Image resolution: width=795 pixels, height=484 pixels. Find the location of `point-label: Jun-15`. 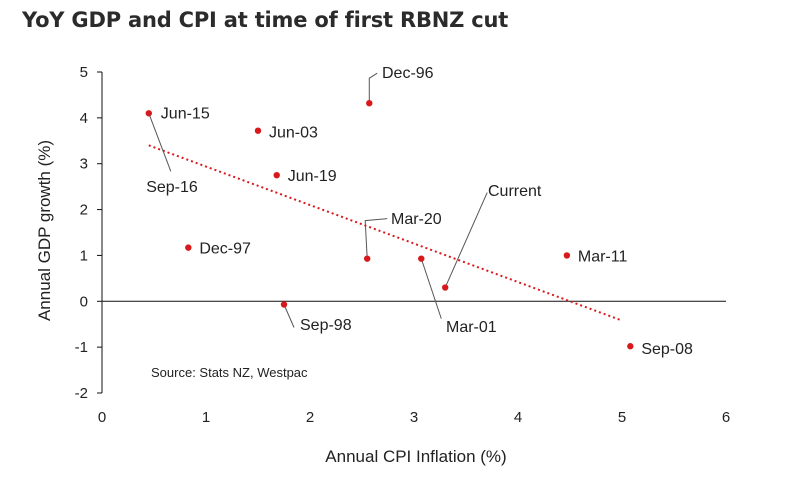

point-label: Jun-15 is located at coordinates (185, 113).